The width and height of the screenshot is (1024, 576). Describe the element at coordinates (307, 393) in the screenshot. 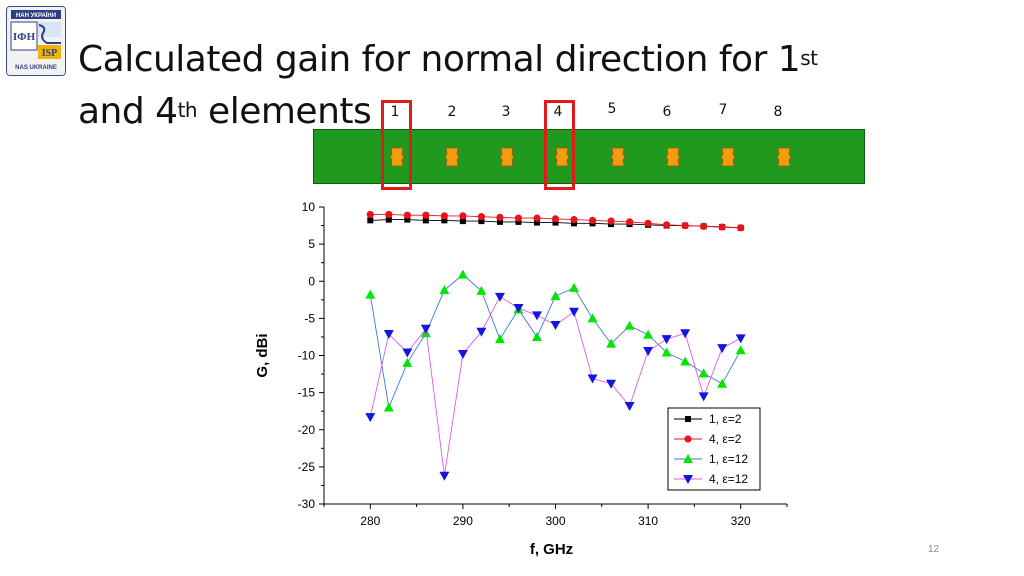

I see `y-tick-label: -15` at that location.